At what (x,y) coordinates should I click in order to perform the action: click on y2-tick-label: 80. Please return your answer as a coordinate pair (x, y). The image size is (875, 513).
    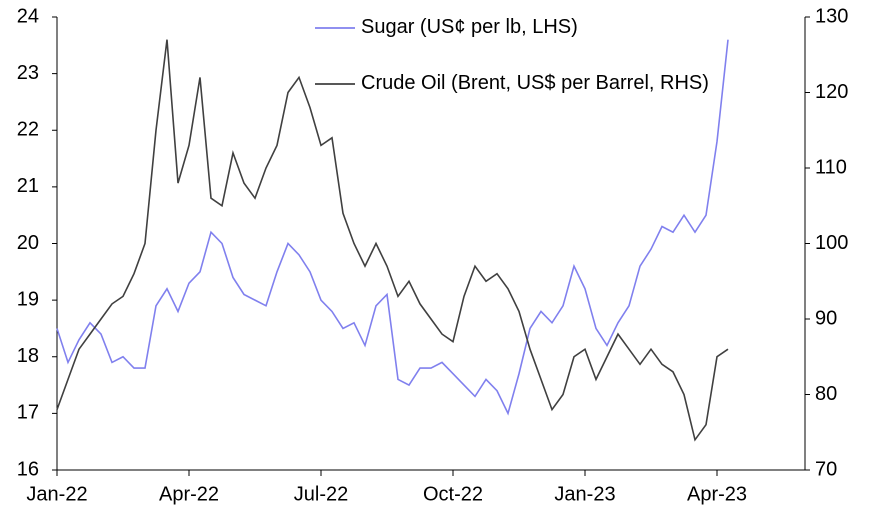
    Looking at the image, I should click on (826, 394).